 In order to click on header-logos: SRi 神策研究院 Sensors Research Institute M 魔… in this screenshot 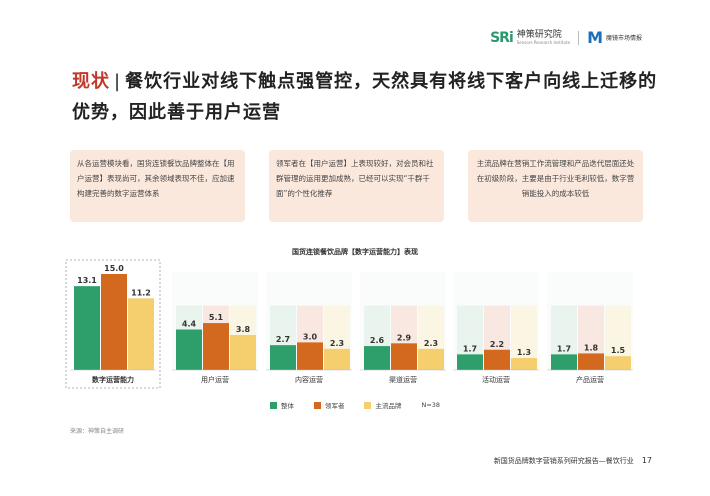, I will do `click(566, 37)`.